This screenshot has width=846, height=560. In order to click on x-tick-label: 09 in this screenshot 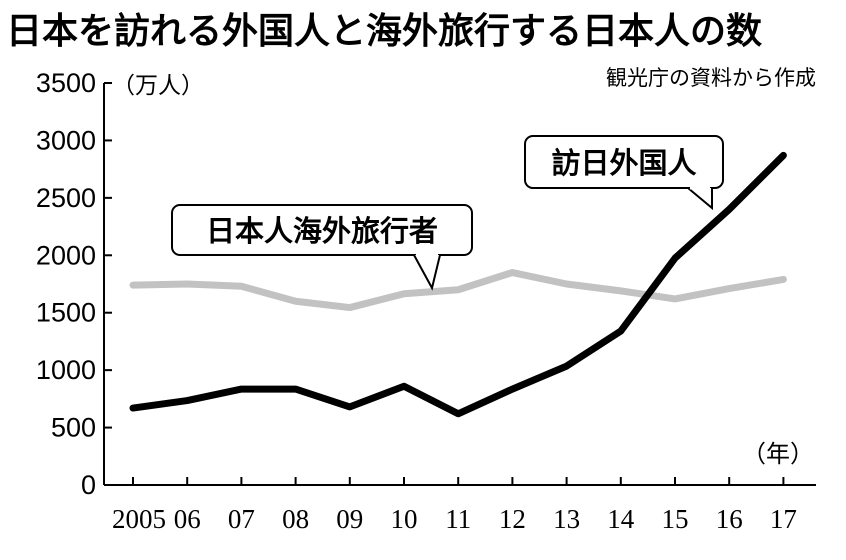, I will do `click(349, 519)`.